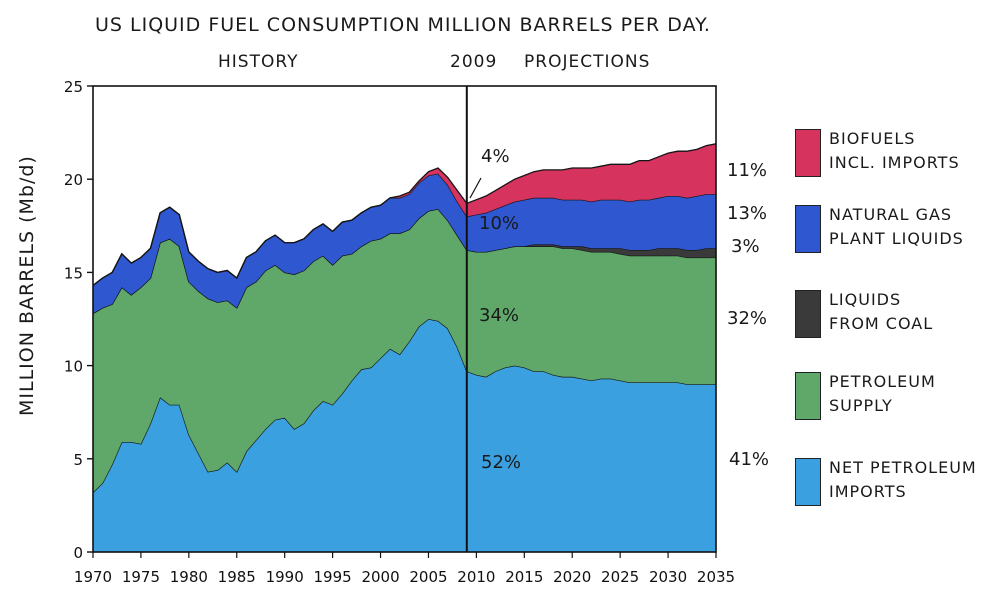 The width and height of the screenshot is (1000, 605). I want to click on x-tick-label: 2000, so click(380, 577).